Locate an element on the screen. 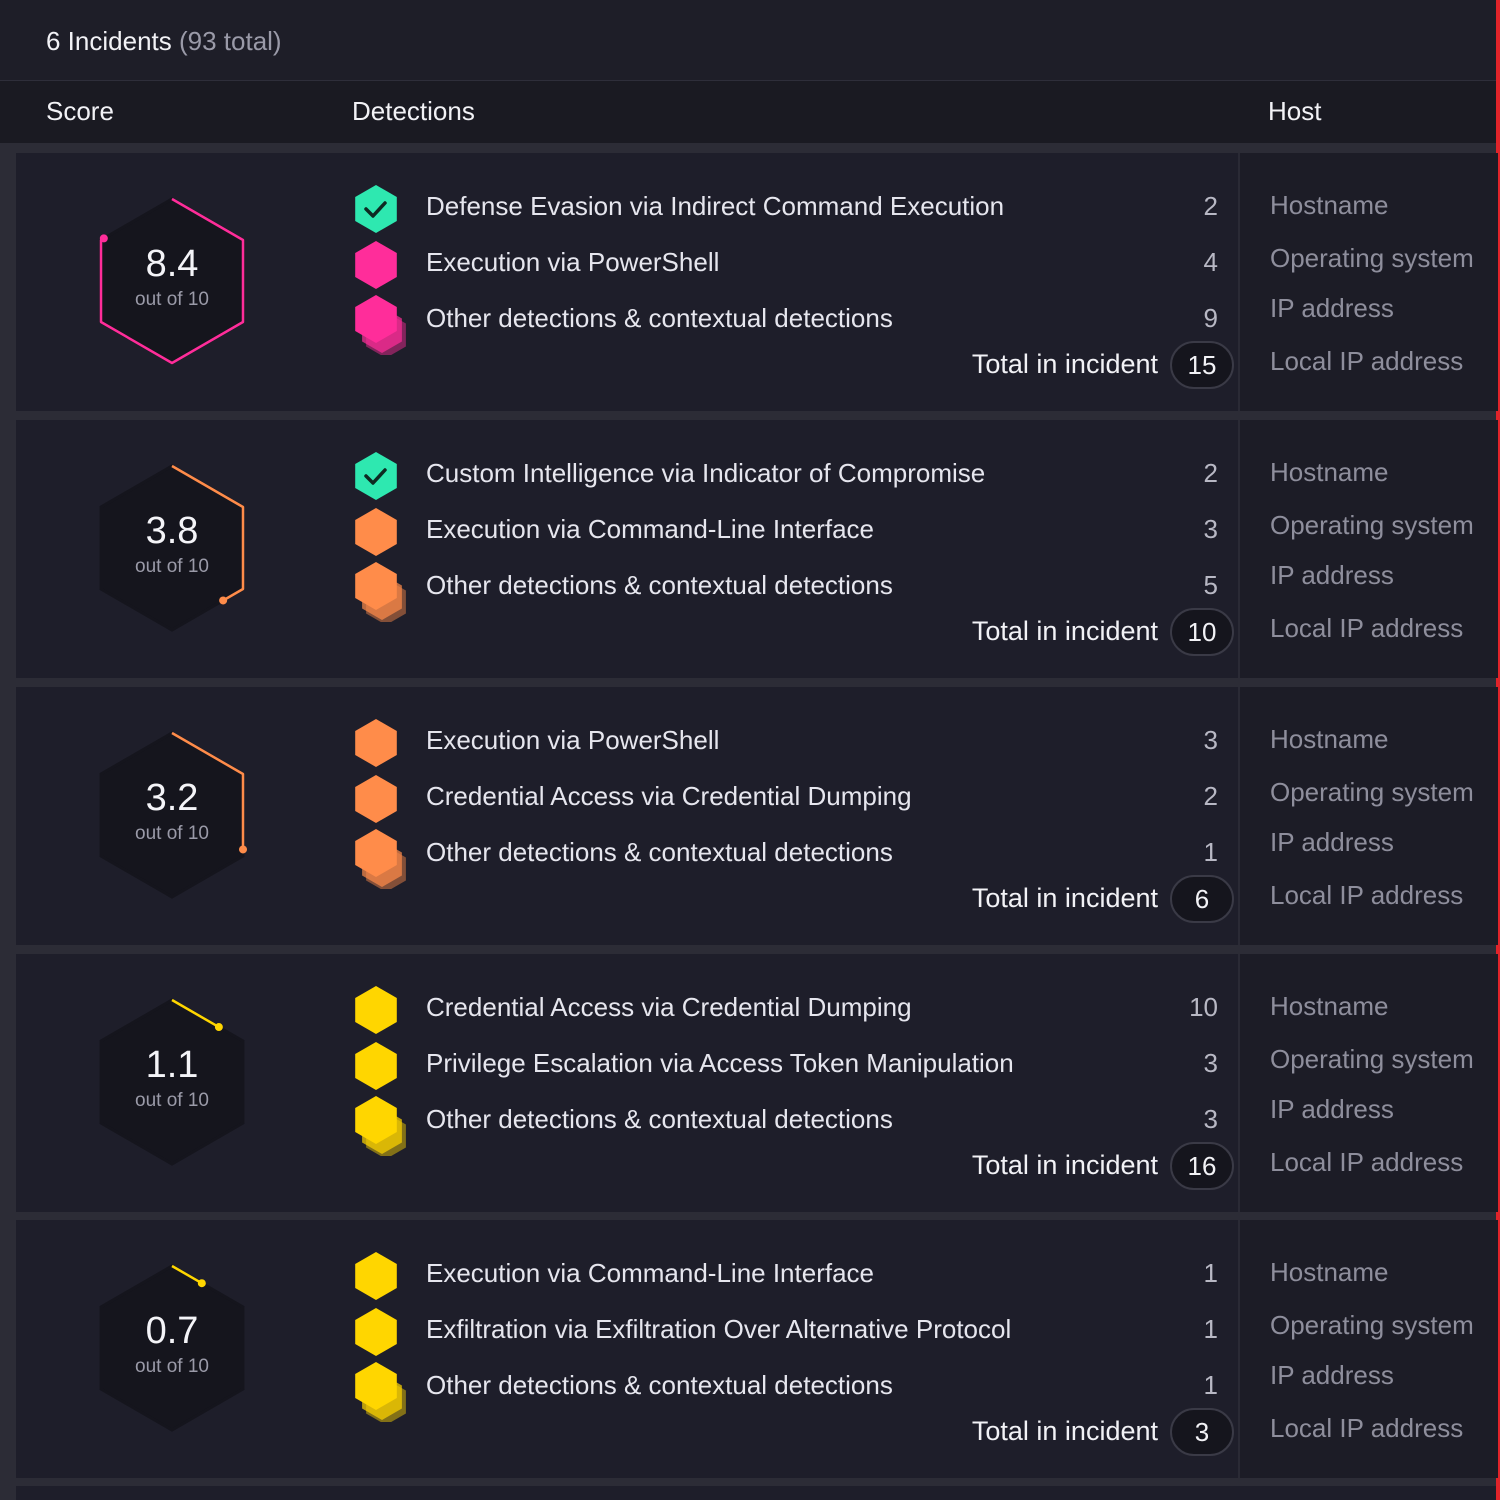 This screenshot has height=1500, width=1500. incidents-header: 6 Incidents (93 total) is located at coordinates (748, 40).